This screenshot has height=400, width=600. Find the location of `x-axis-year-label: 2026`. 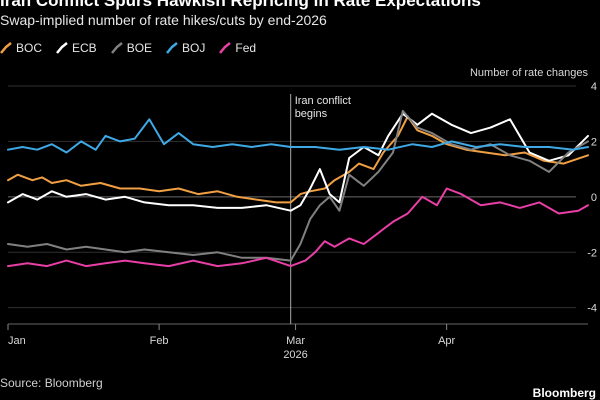

x-axis-year-label: 2026 is located at coordinates (295, 355).